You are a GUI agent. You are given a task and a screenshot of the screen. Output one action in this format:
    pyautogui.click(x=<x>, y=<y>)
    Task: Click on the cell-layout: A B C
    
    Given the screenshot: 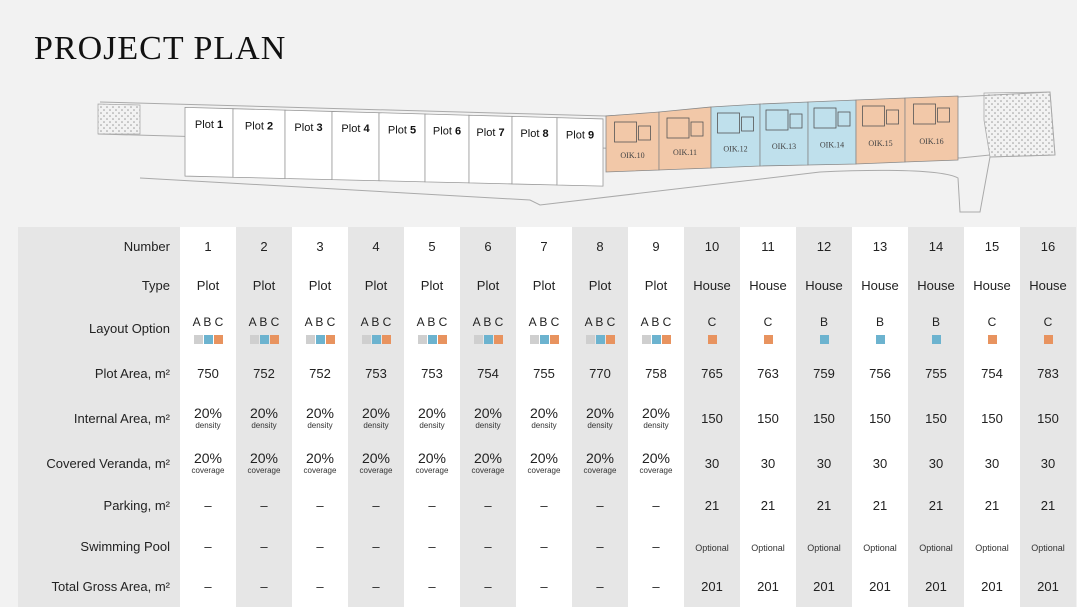 What is the action you would take?
    pyautogui.click(x=264, y=328)
    